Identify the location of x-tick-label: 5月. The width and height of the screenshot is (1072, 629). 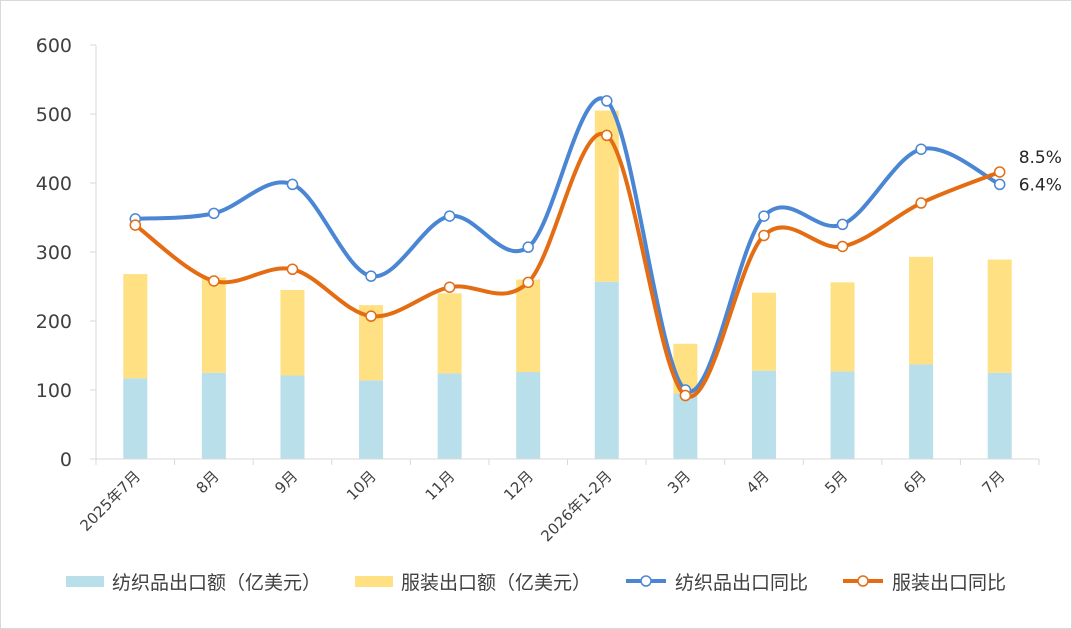
(836, 482).